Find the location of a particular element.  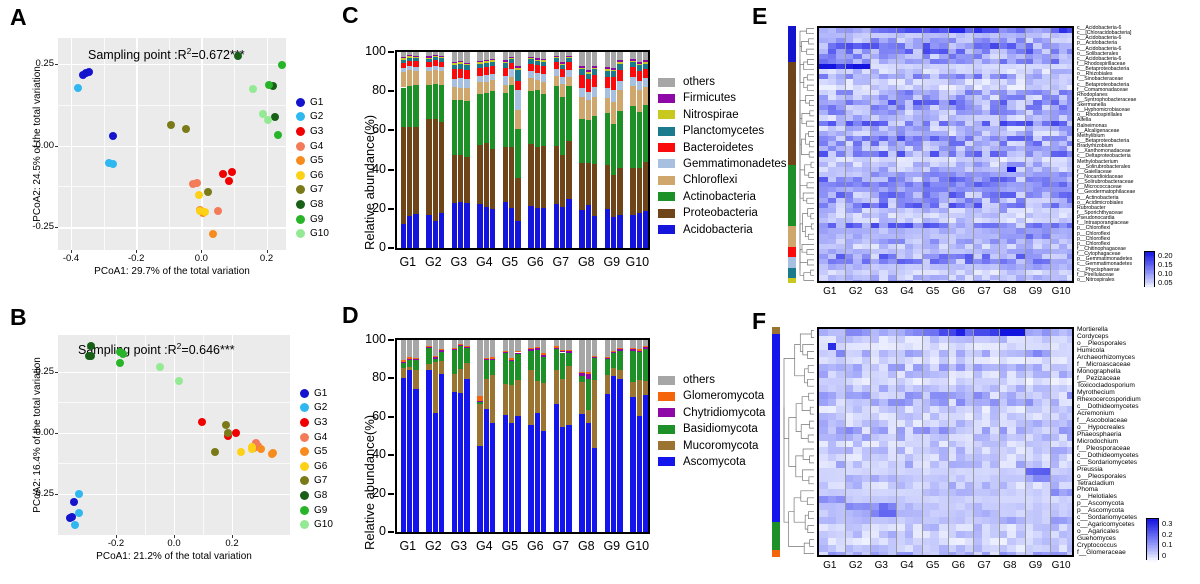

y-tick-label: 20 is located at coordinates (379, 492).